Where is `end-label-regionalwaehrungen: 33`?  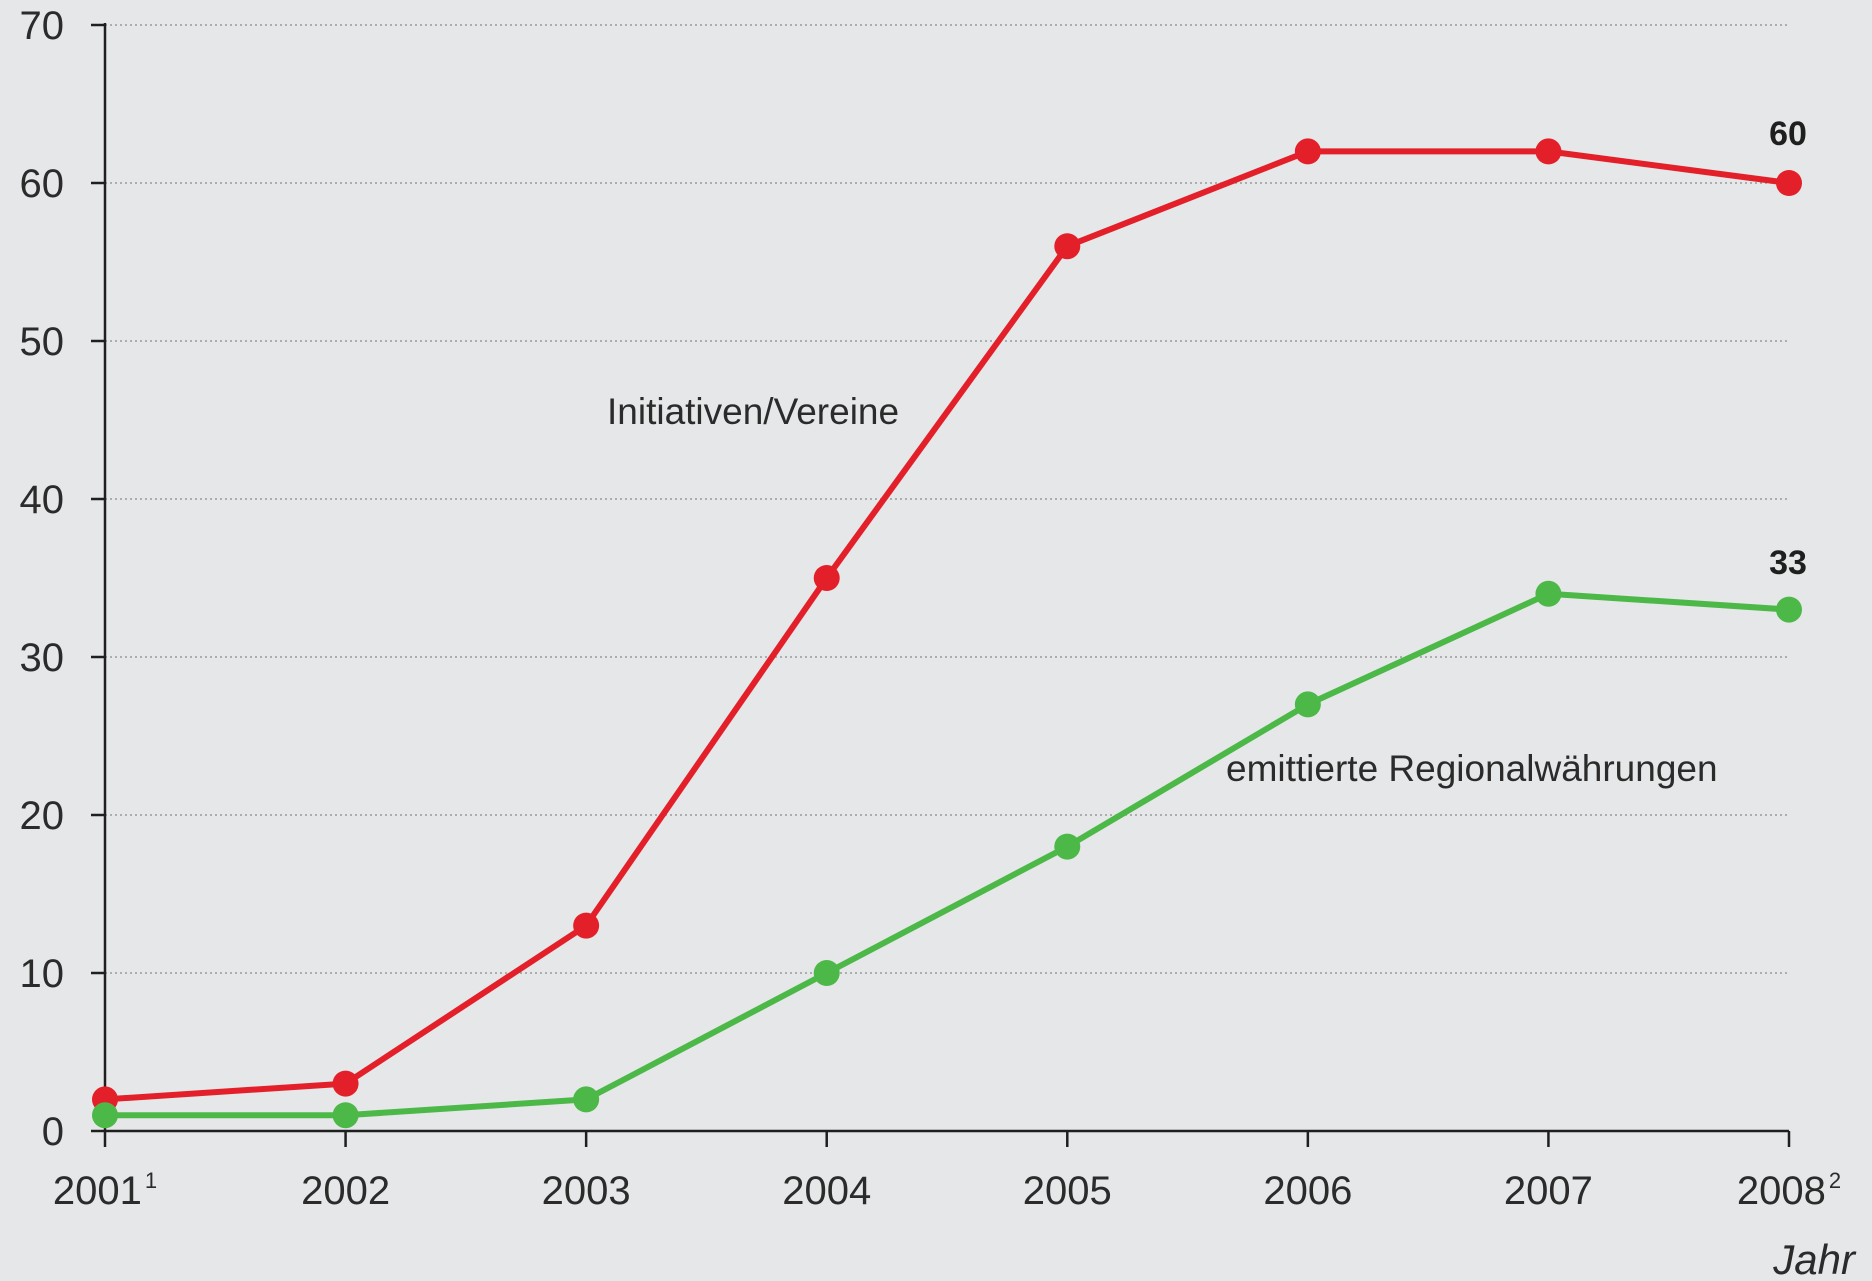
end-label-regionalwaehrungen: 33 is located at coordinates (1788, 563).